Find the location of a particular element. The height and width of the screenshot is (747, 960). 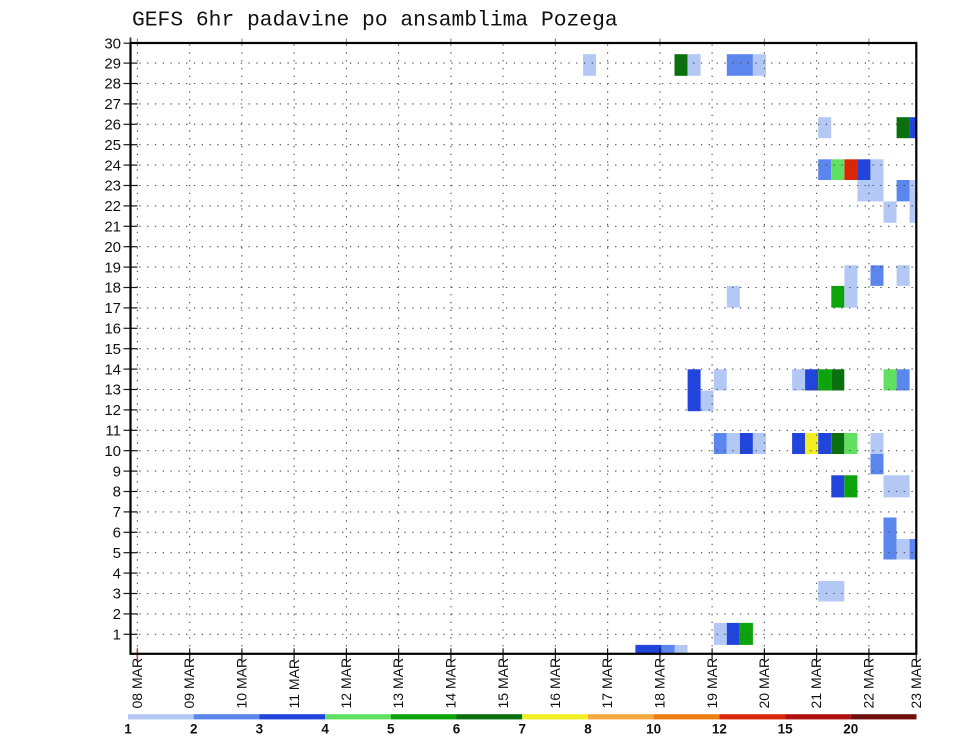

svg-text: 25 is located at coordinates (112, 145).